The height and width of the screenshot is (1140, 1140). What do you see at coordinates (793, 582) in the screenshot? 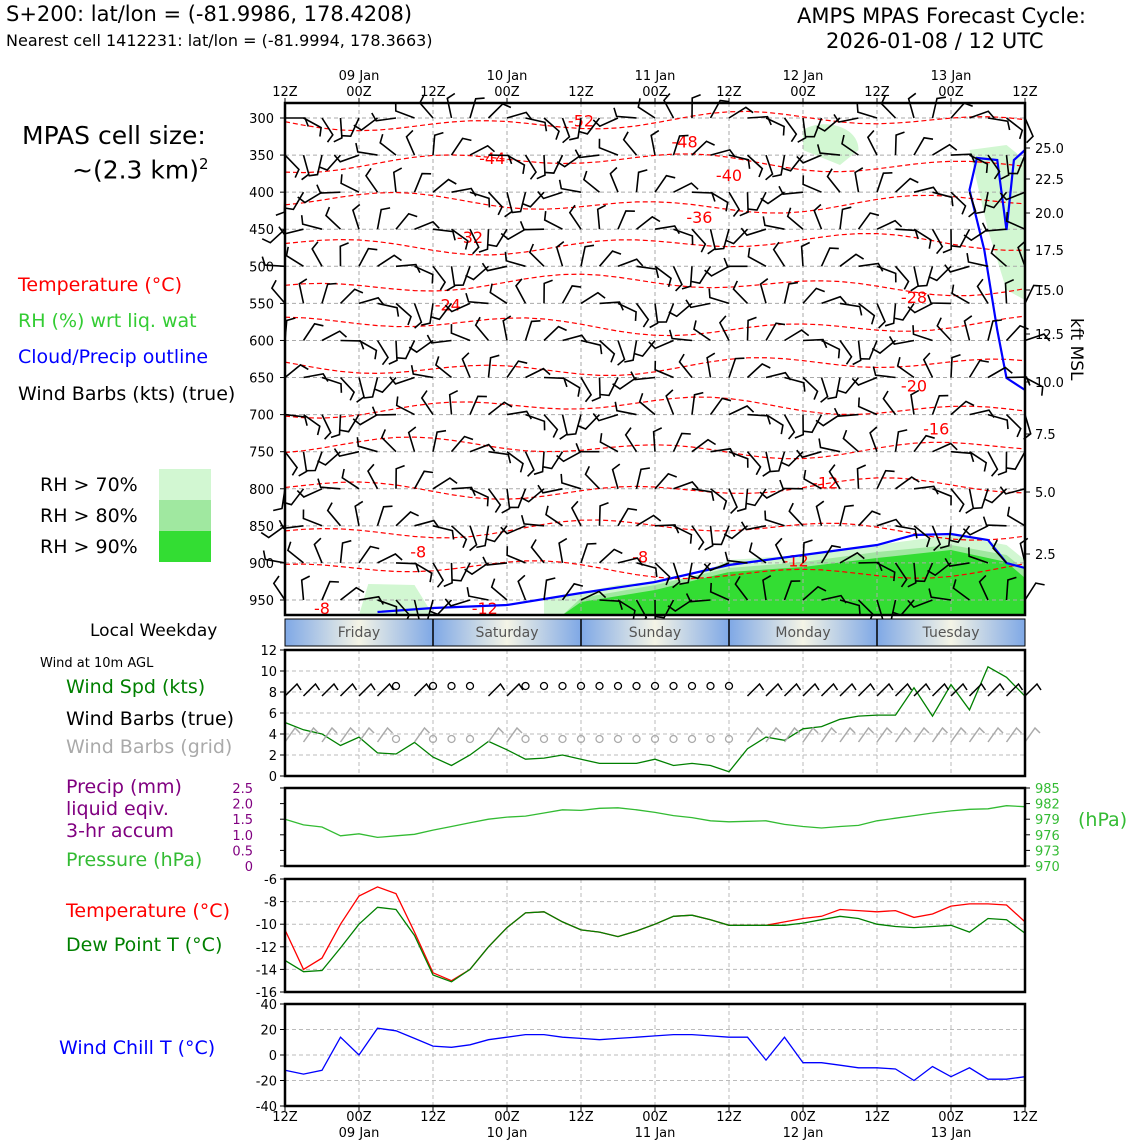
I see `rh90-lower-region` at bounding box center [793, 582].